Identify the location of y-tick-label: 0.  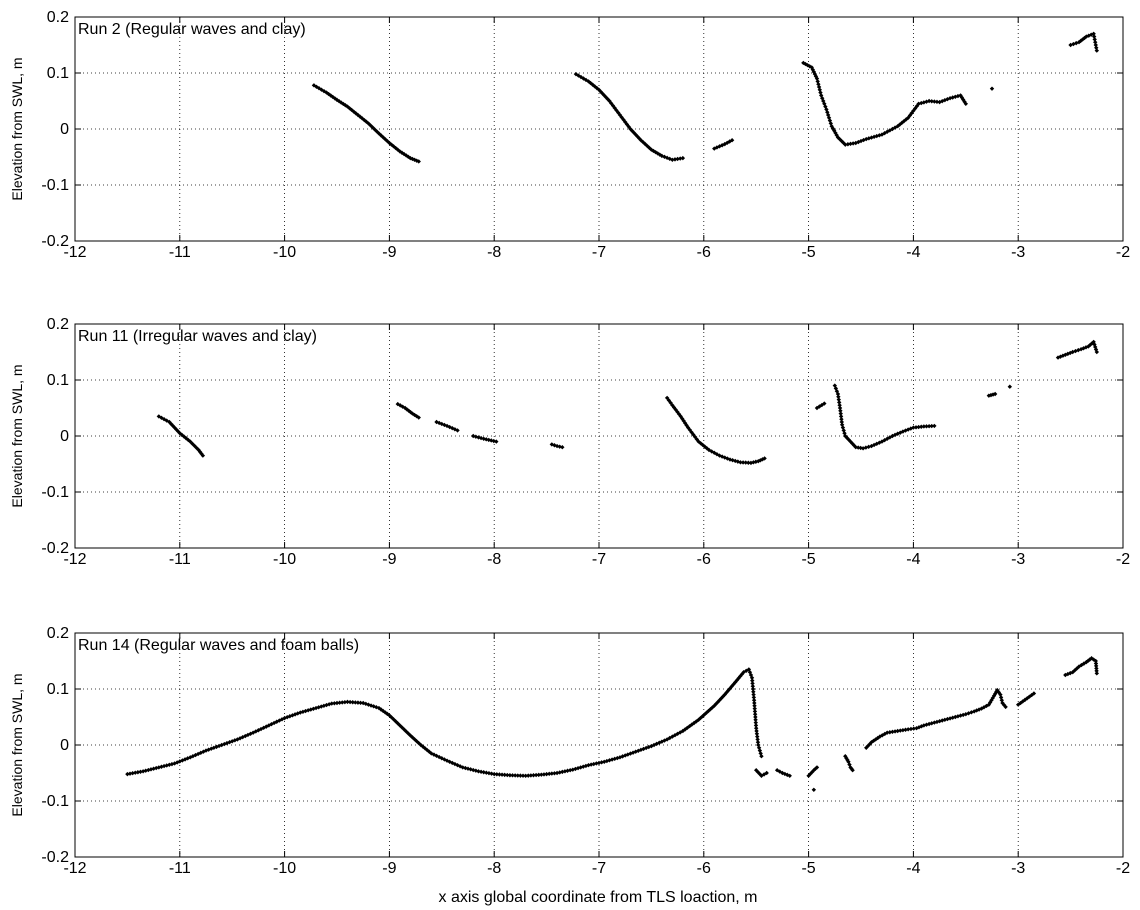
(64, 745).